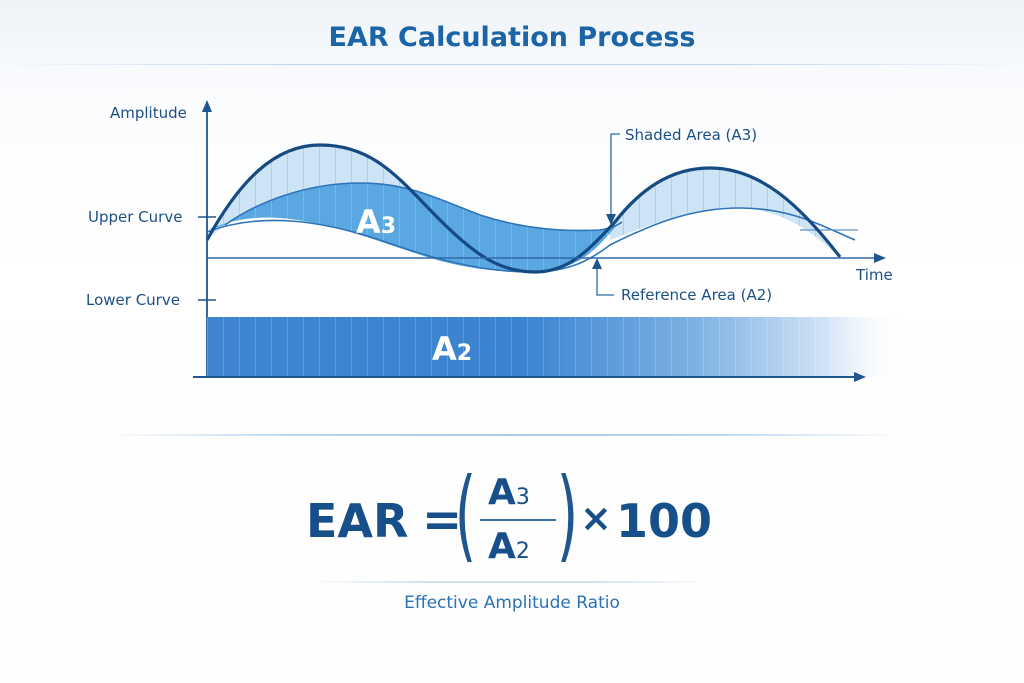 This screenshot has width=1024, height=683. I want to click on title-divider, so click(512, 64).